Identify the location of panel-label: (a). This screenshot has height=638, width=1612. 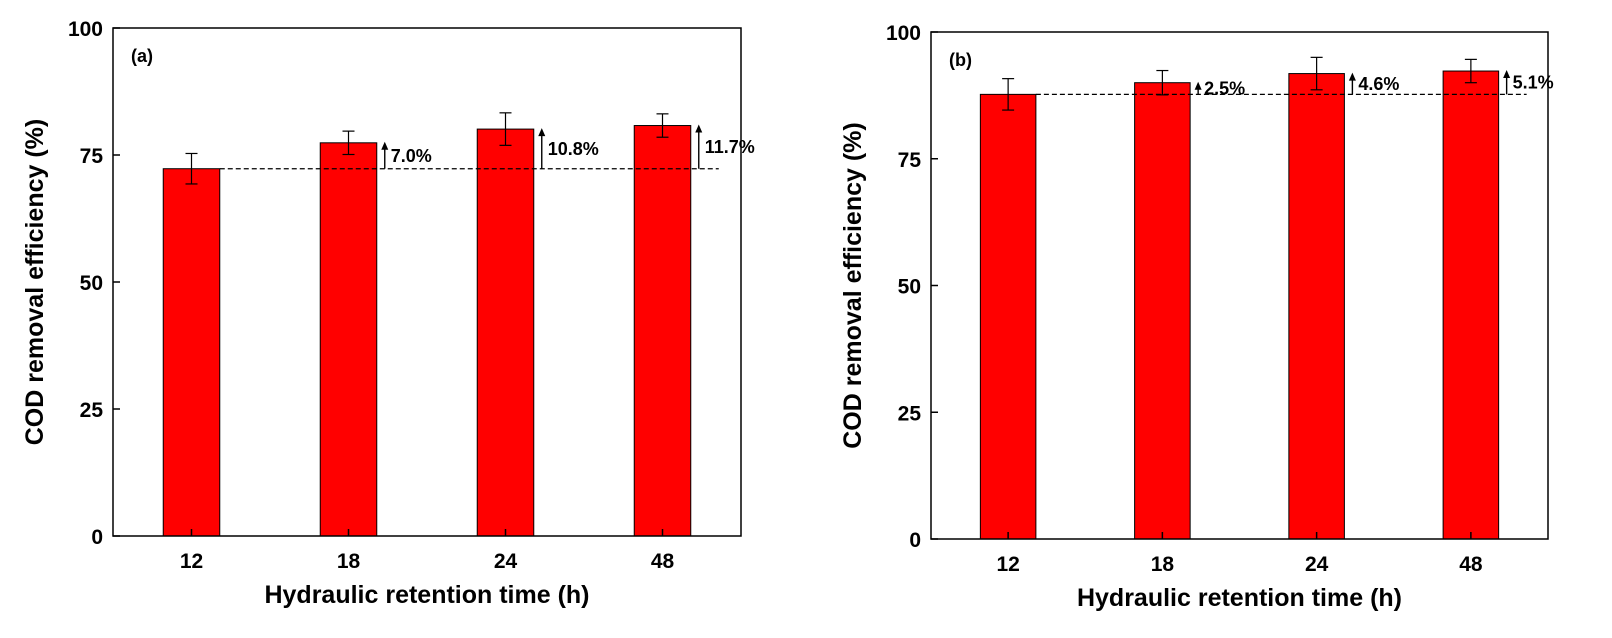
(142, 56).